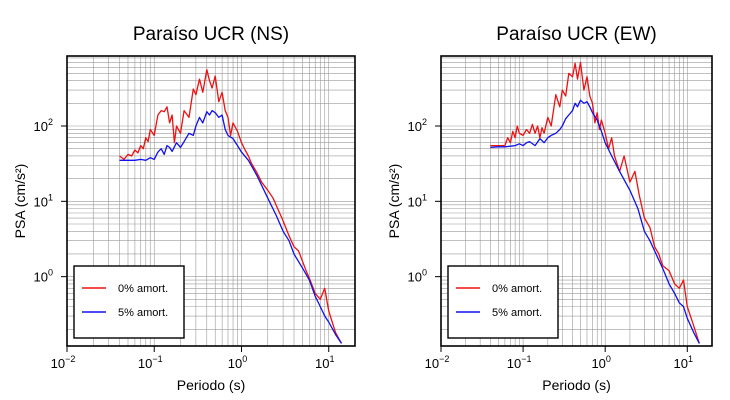 The image size is (730, 400). I want to click on chart-title: Paraíso UCR (EW), so click(576, 34).